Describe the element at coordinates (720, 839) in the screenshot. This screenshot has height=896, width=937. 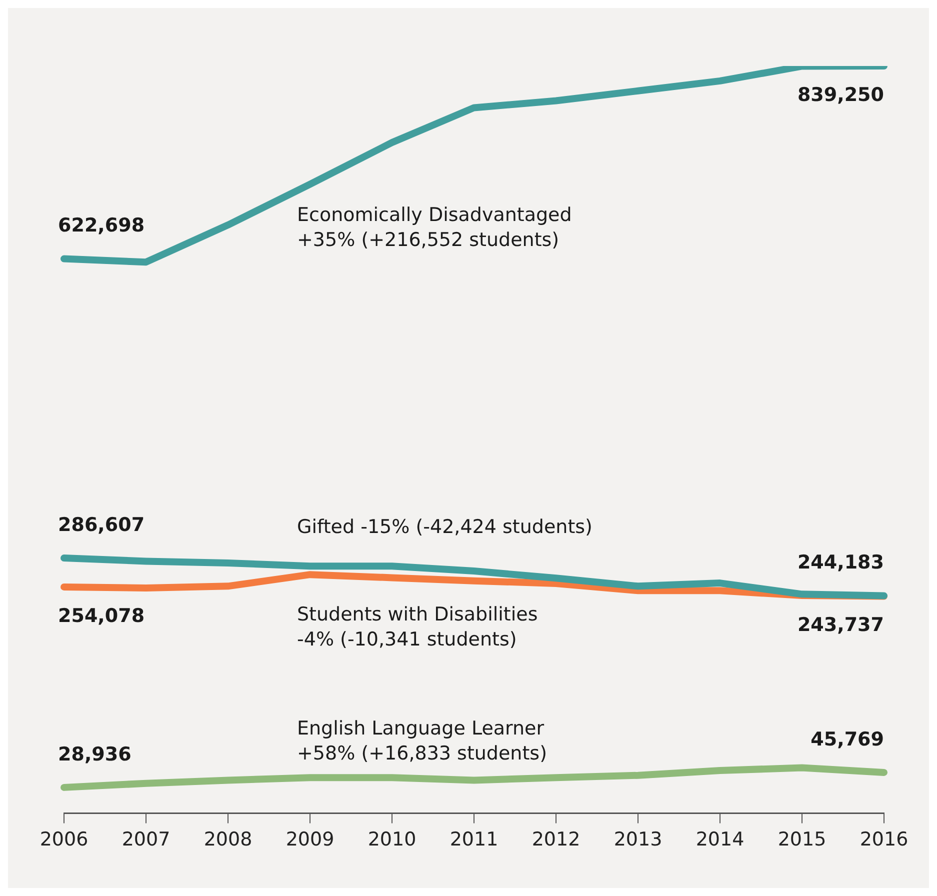
I see `x-tick-label: 2014` at that location.